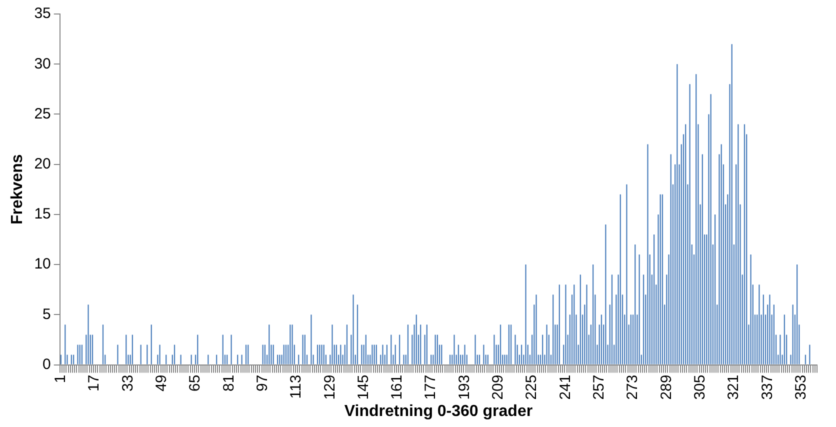 The image size is (836, 427). What do you see at coordinates (801, 387) in the screenshot?
I see `x-tick-label: 353` at bounding box center [801, 387].